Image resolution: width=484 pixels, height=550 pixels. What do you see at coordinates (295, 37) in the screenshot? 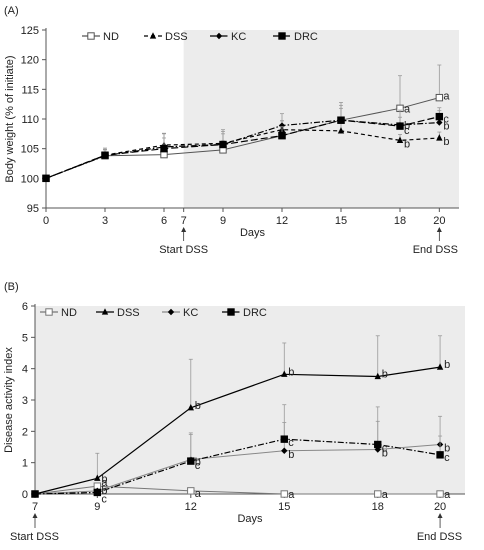
I see `panel-a-legend-item-drc: DRC` at bounding box center [295, 37].